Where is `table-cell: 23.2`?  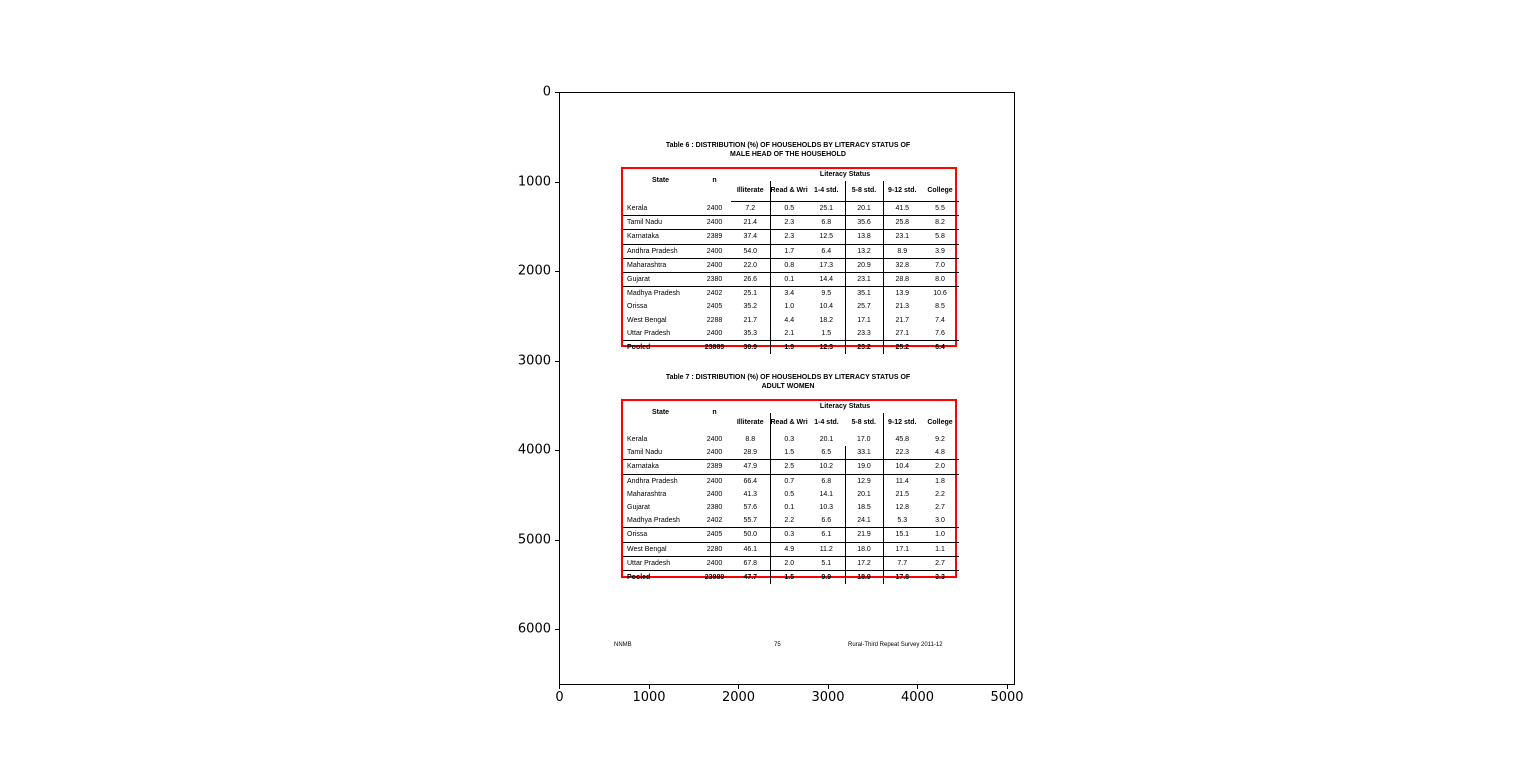
table-cell: 23.2 is located at coordinates (863, 347).